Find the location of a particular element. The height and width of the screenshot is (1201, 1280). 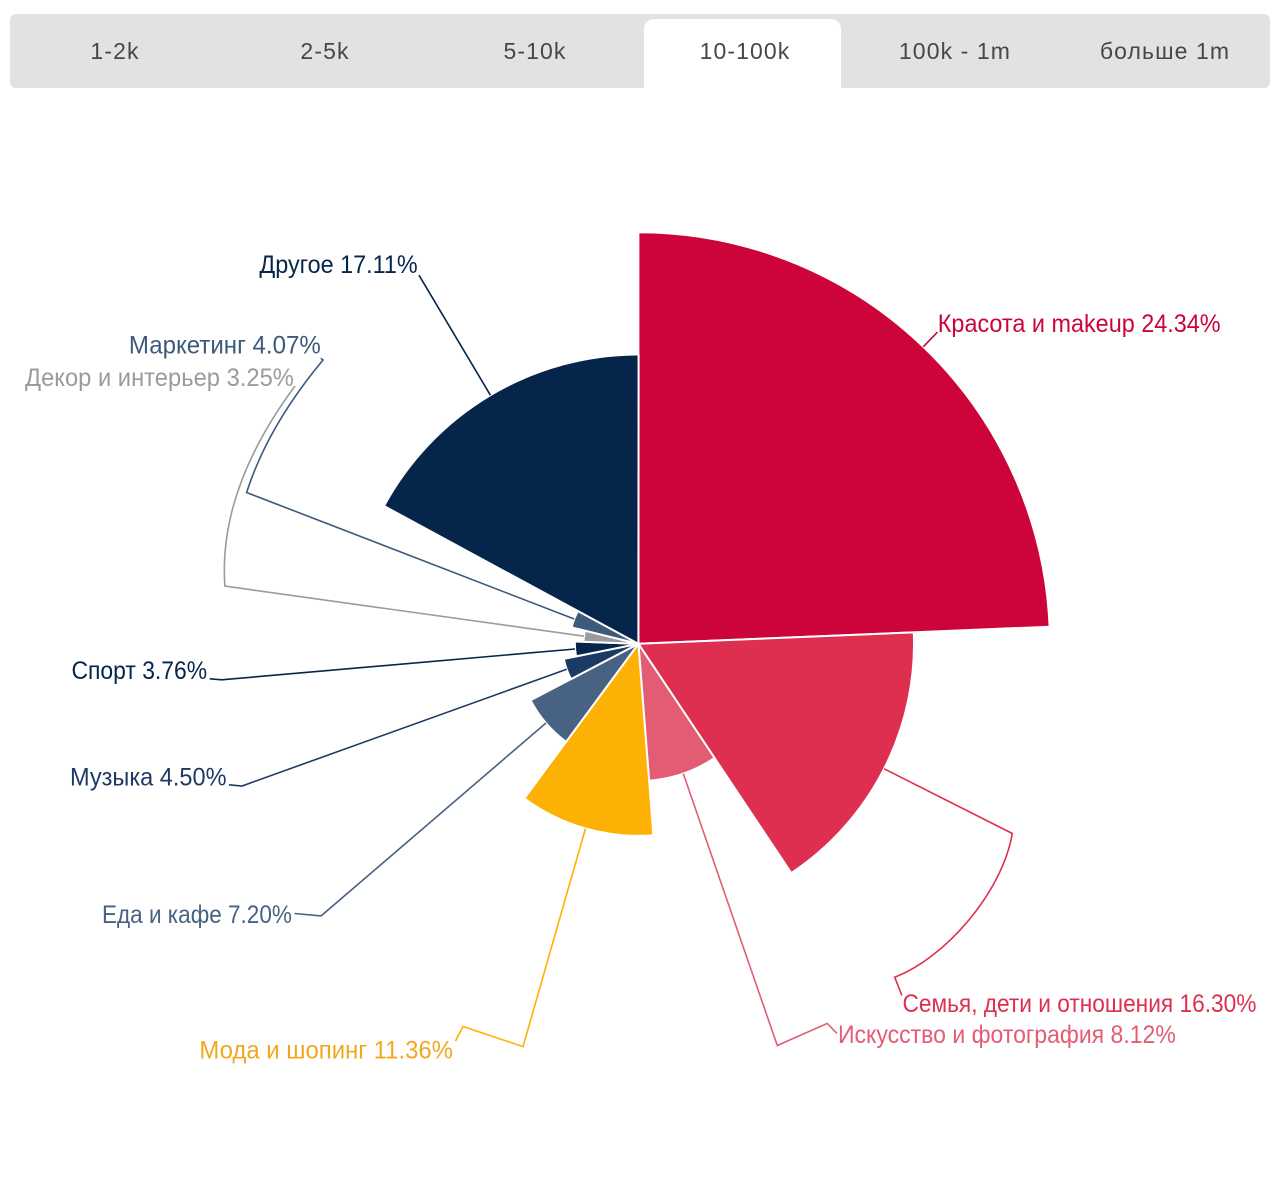

svg-text: Искусство и фотография 8.12% is located at coordinates (1007, 1035).